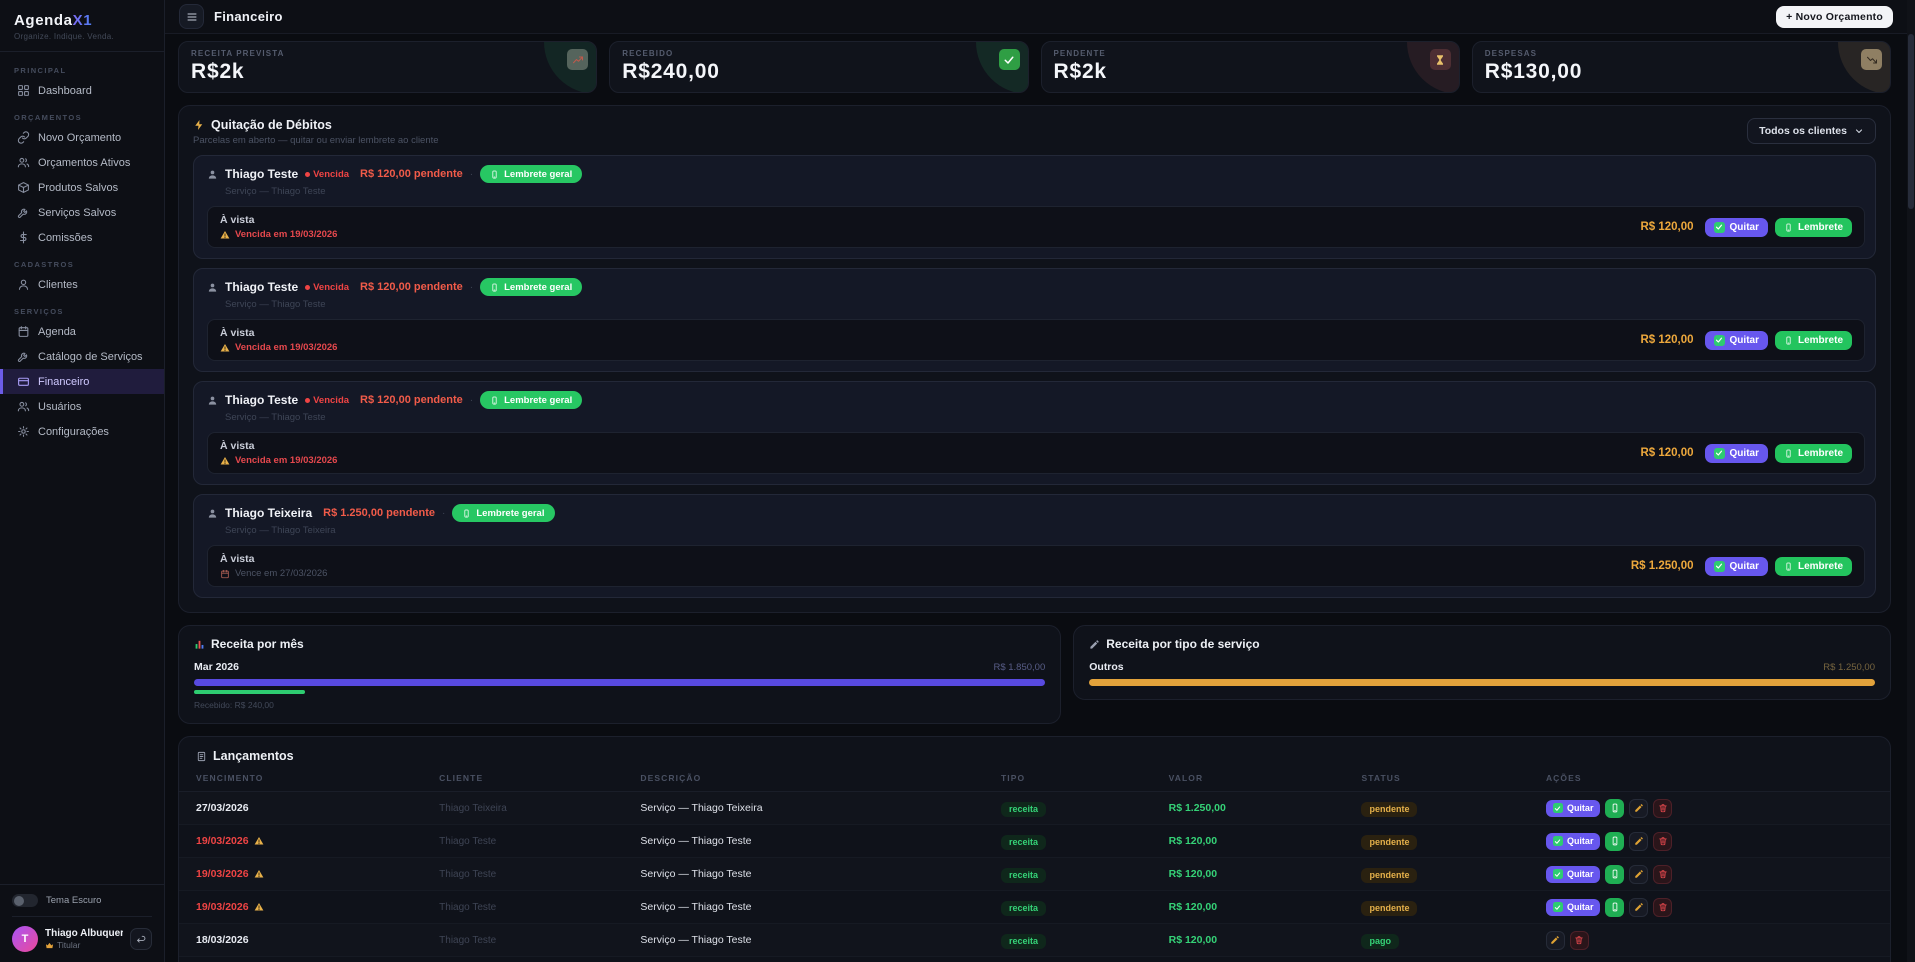  Describe the element at coordinates (82, 137) in the screenshot. I see `sidebar-item-novo-orcamento: Novo Orçamento` at that location.